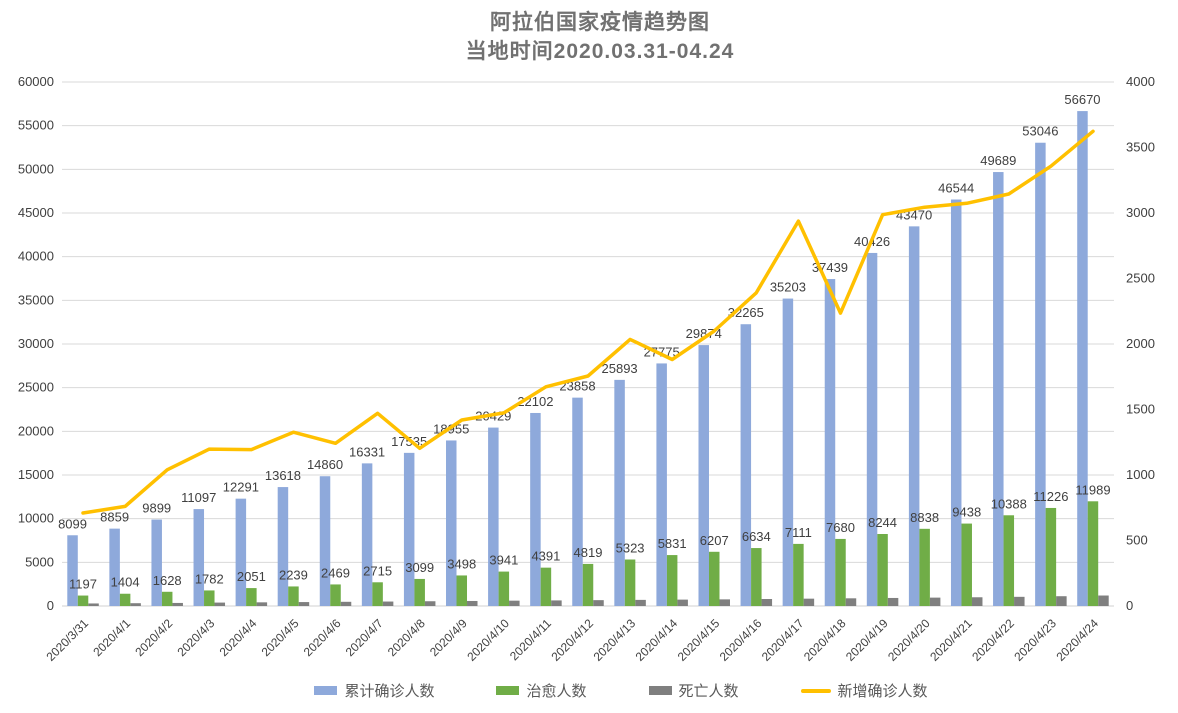 Image resolution: width=1178 pixels, height=713 pixels. I want to click on bar-value-label-recovered: 1628, so click(167, 580).